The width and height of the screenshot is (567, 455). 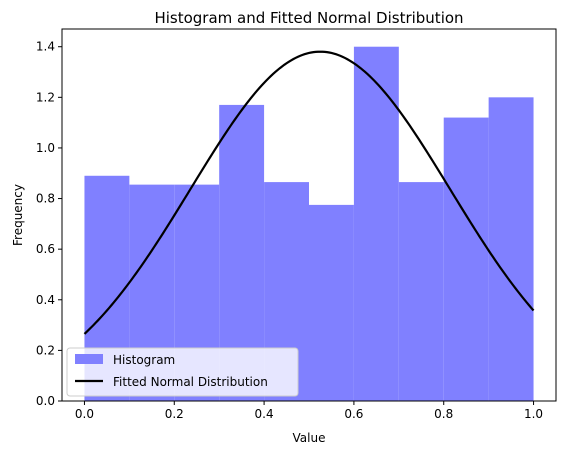 What do you see at coordinates (89, 359) in the screenshot?
I see `legend-swatch-histogram` at bounding box center [89, 359].